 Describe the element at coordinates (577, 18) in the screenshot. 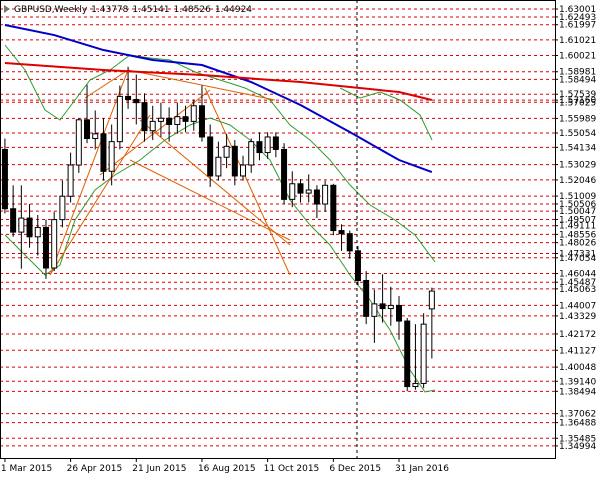

I see `y-tick-label: 1.62493` at that location.